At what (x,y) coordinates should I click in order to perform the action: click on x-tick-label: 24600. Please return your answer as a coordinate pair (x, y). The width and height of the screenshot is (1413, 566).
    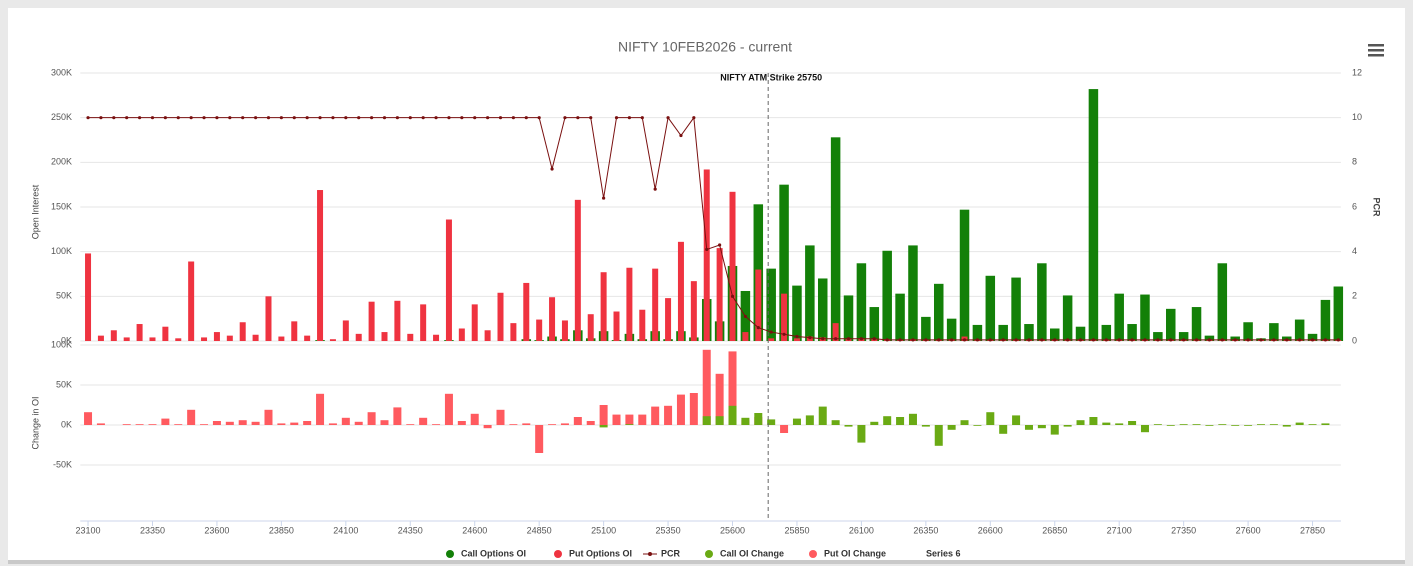
    Looking at the image, I should click on (474, 530).